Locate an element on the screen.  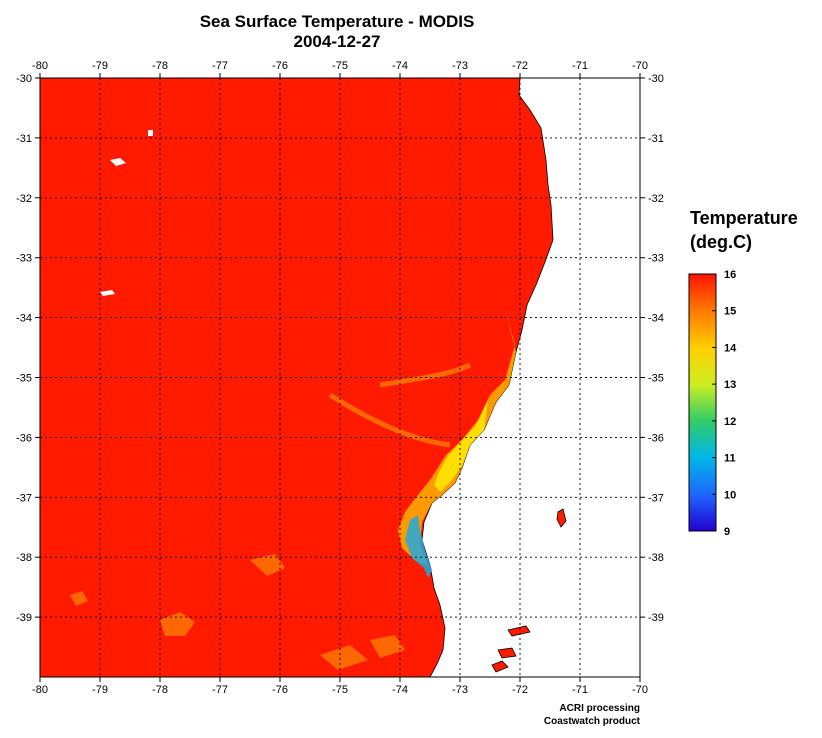
upwelling-plume is located at coordinates (457, 438).